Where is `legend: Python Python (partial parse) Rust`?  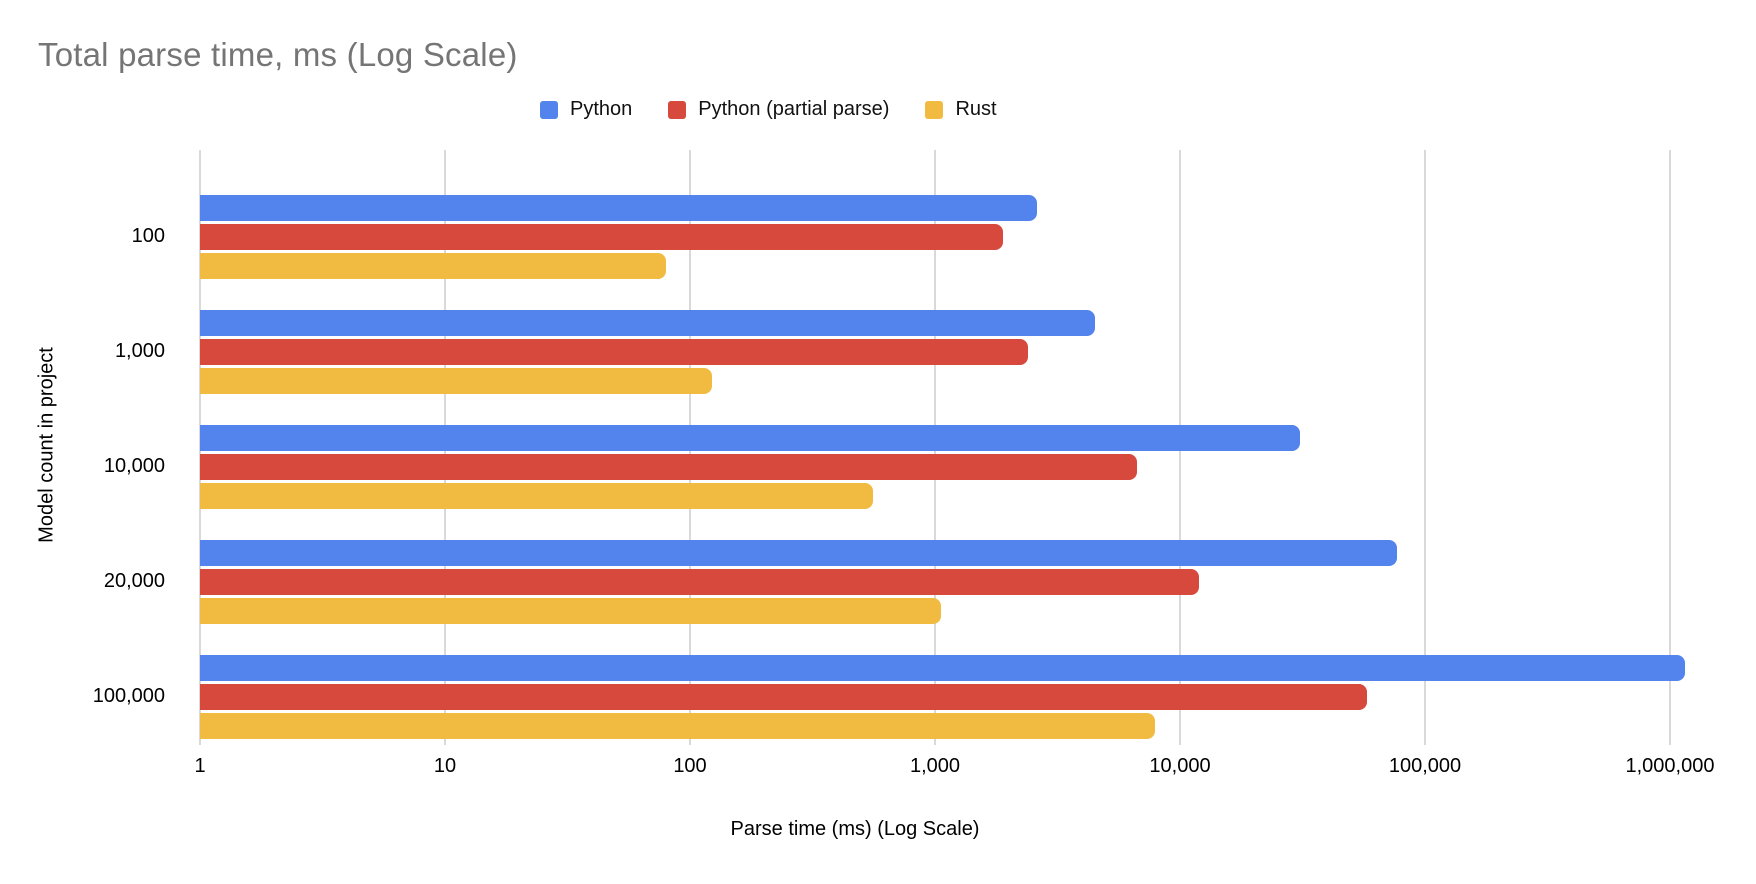 legend: Python Python (partial parse) Rust is located at coordinates (768, 109).